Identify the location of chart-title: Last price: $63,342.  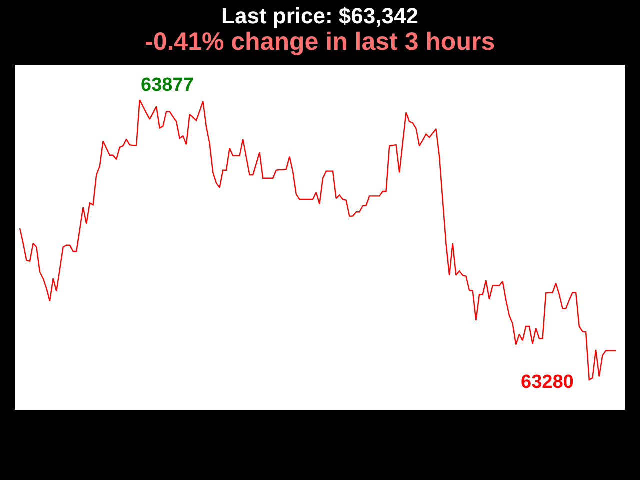
(320, 16).